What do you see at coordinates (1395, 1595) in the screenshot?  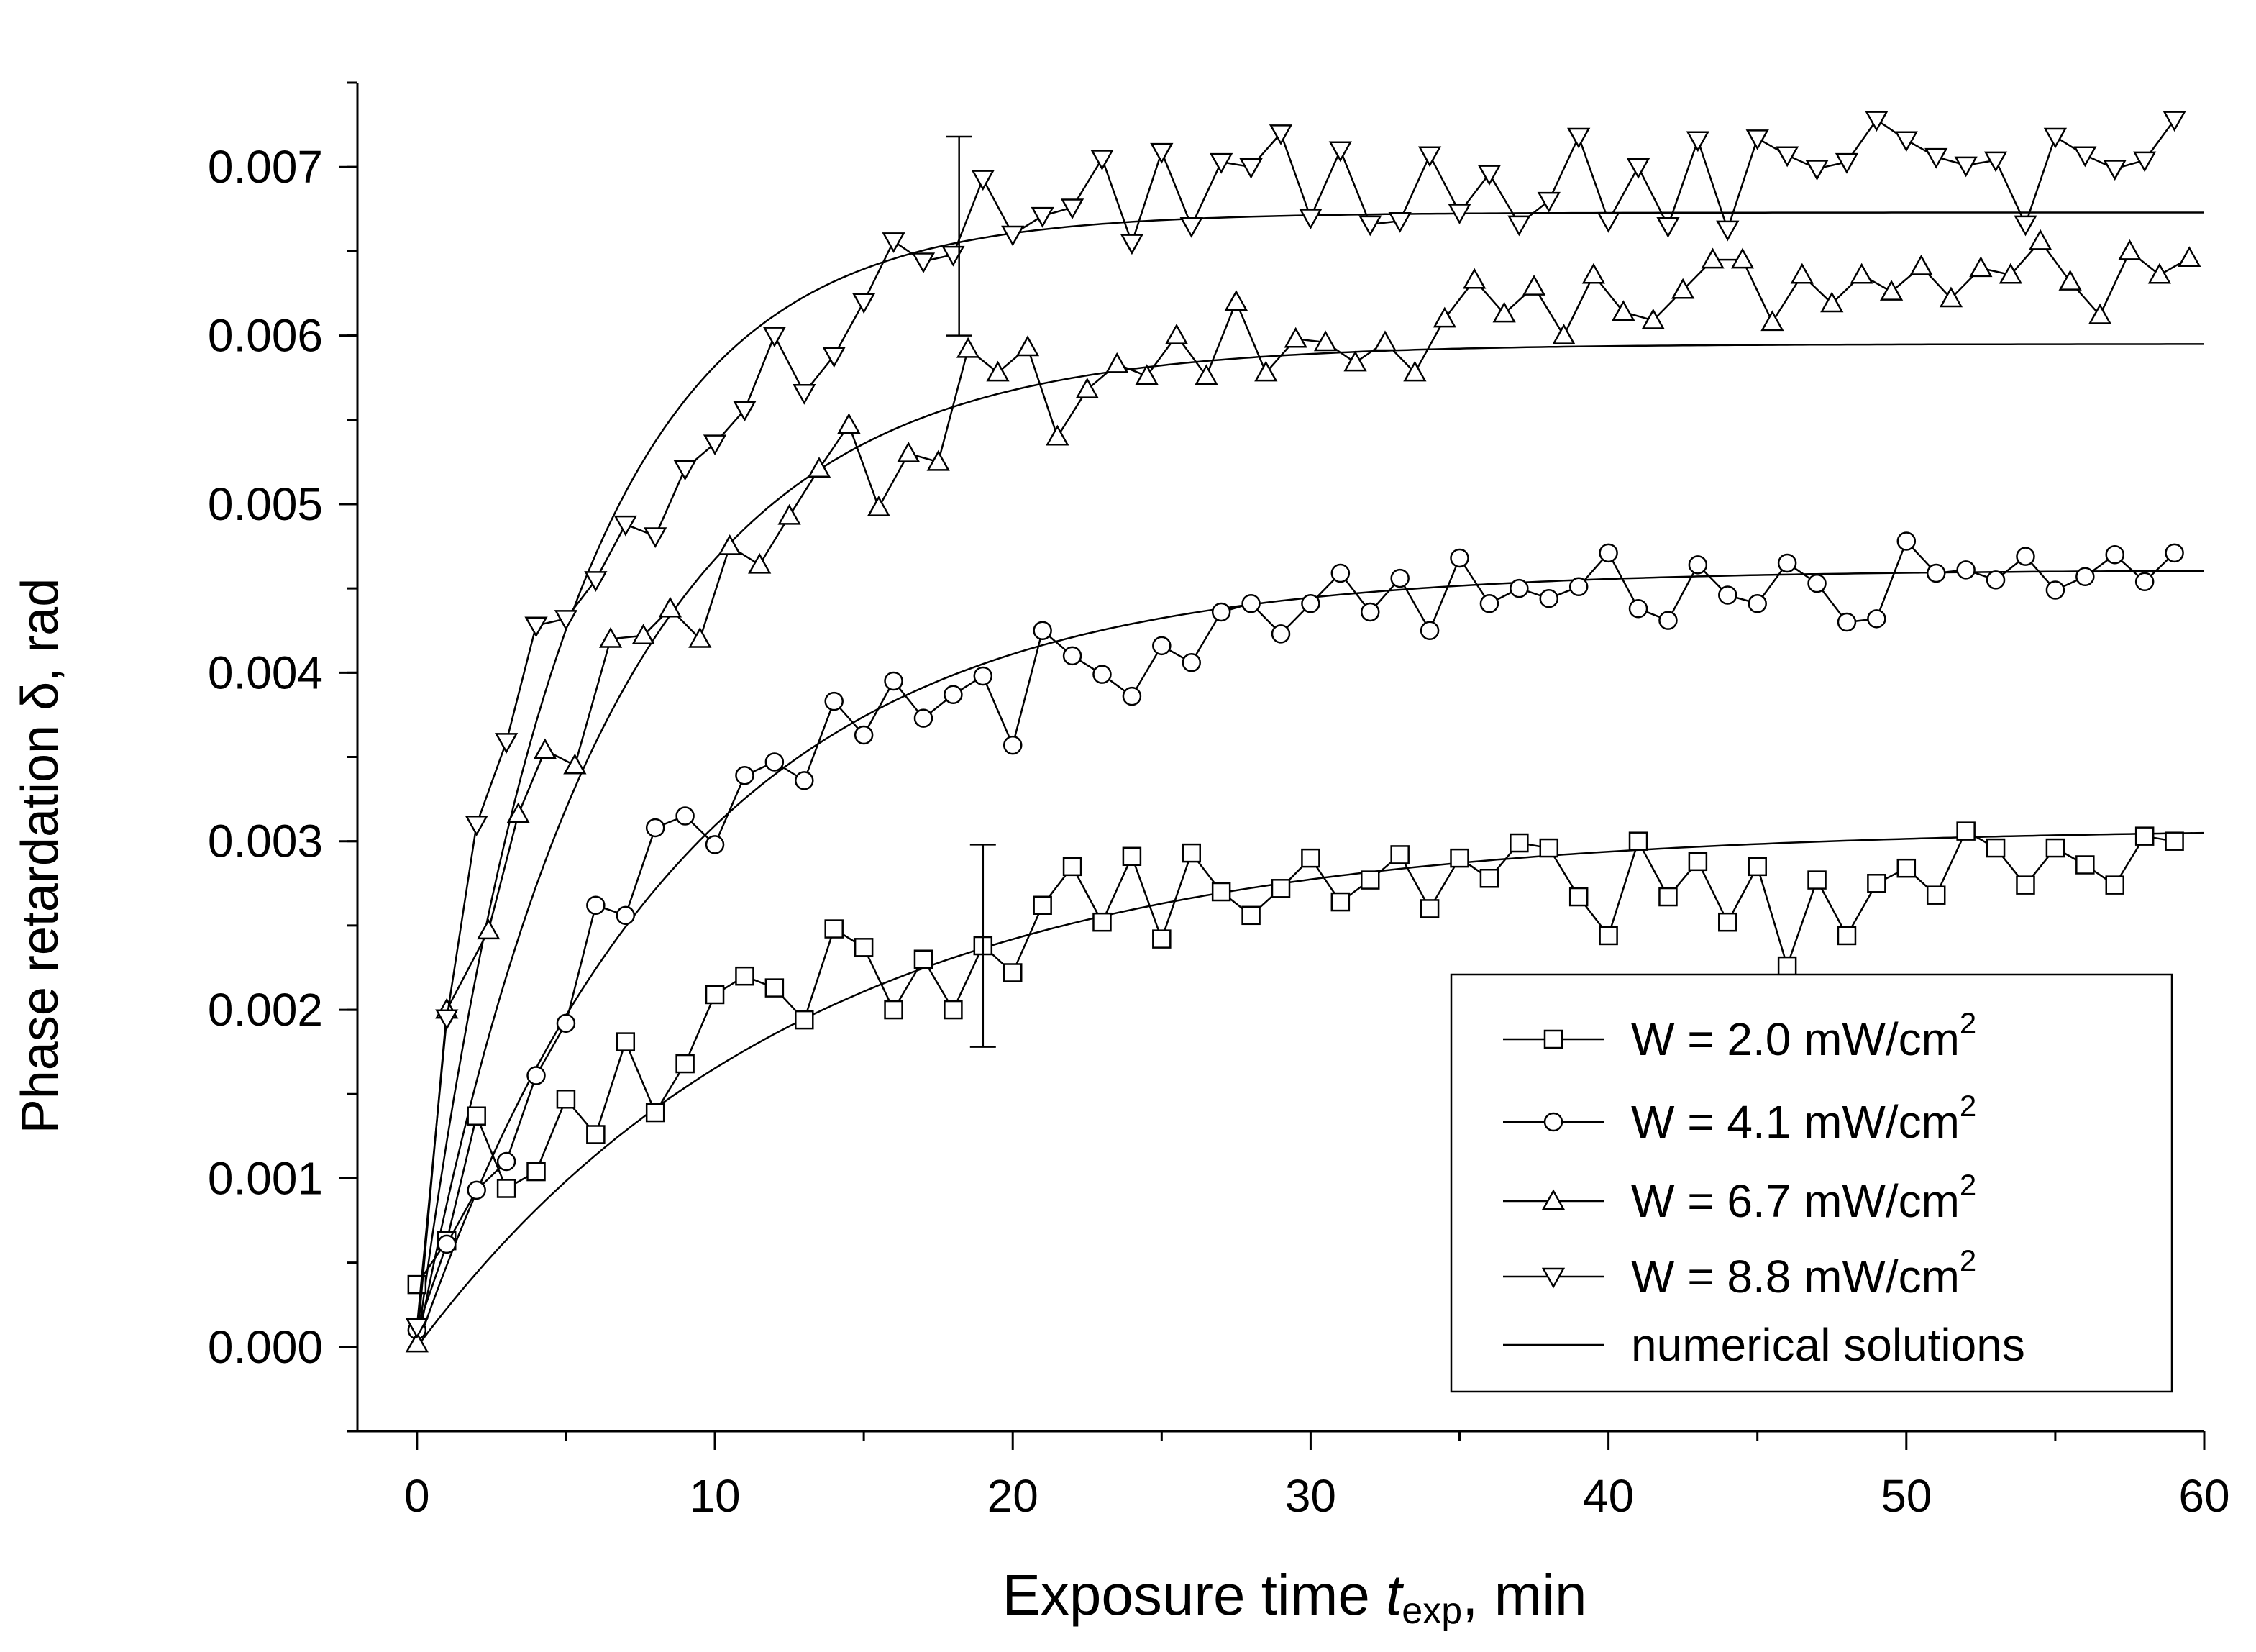 I see `x-axis-label-variable: t` at bounding box center [1395, 1595].